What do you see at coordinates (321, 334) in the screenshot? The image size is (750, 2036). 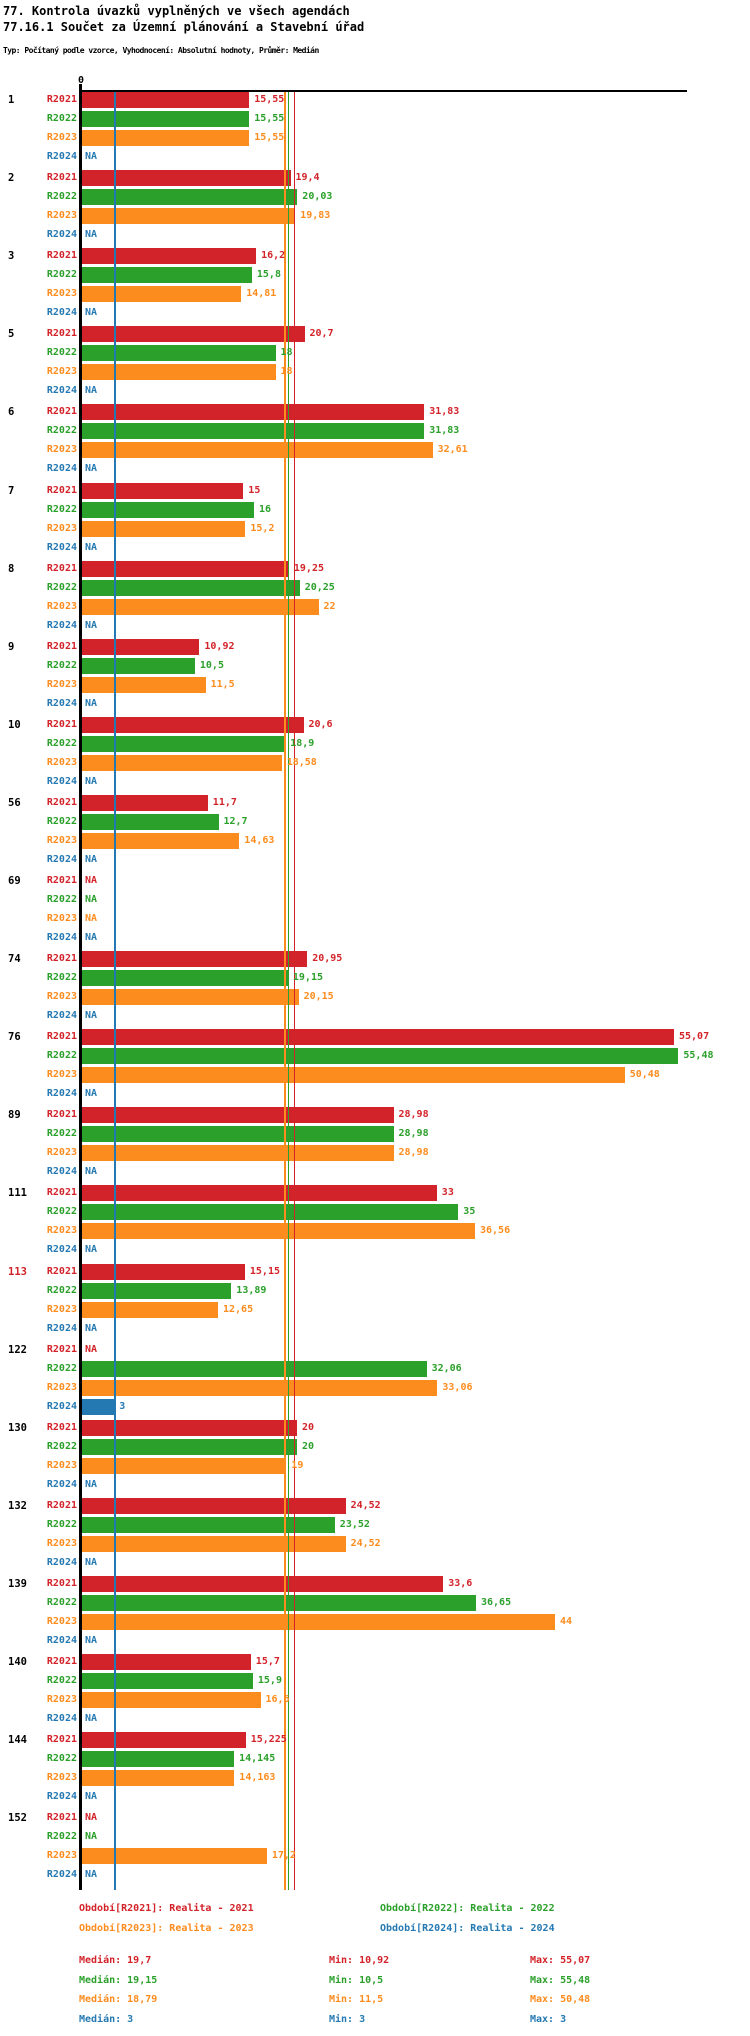 I see `bar-value-label: 20,7` at bounding box center [321, 334].